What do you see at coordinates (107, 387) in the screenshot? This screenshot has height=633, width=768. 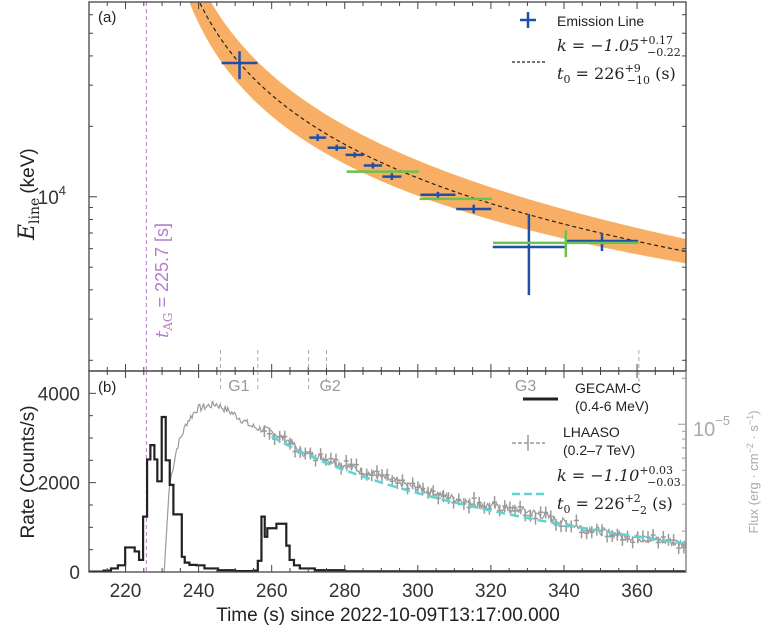 I see `panel-b-label: (b)` at bounding box center [107, 387].